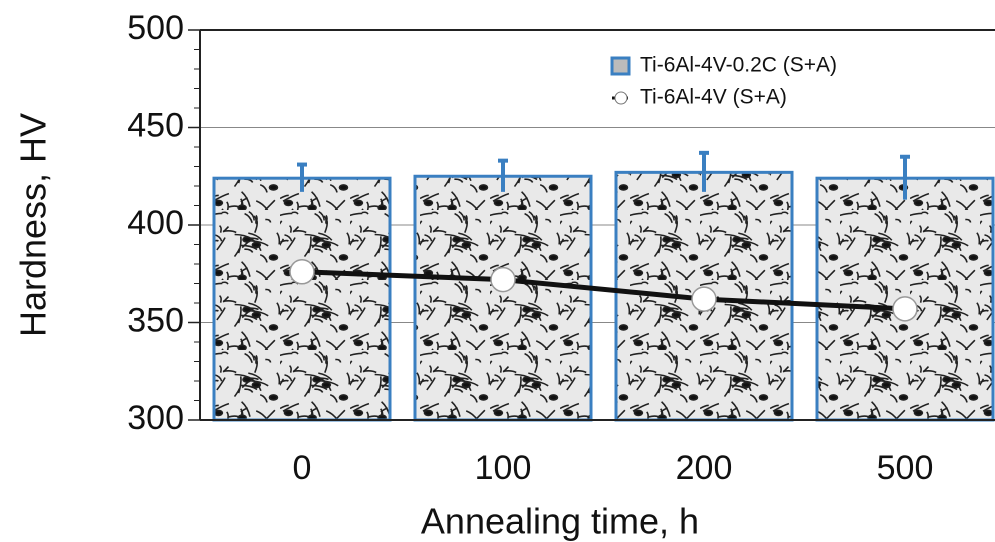  Describe the element at coordinates (738, 65) in the screenshot. I see `legend-label: Ti-6Al-4V-0.2C (S+A)` at that location.